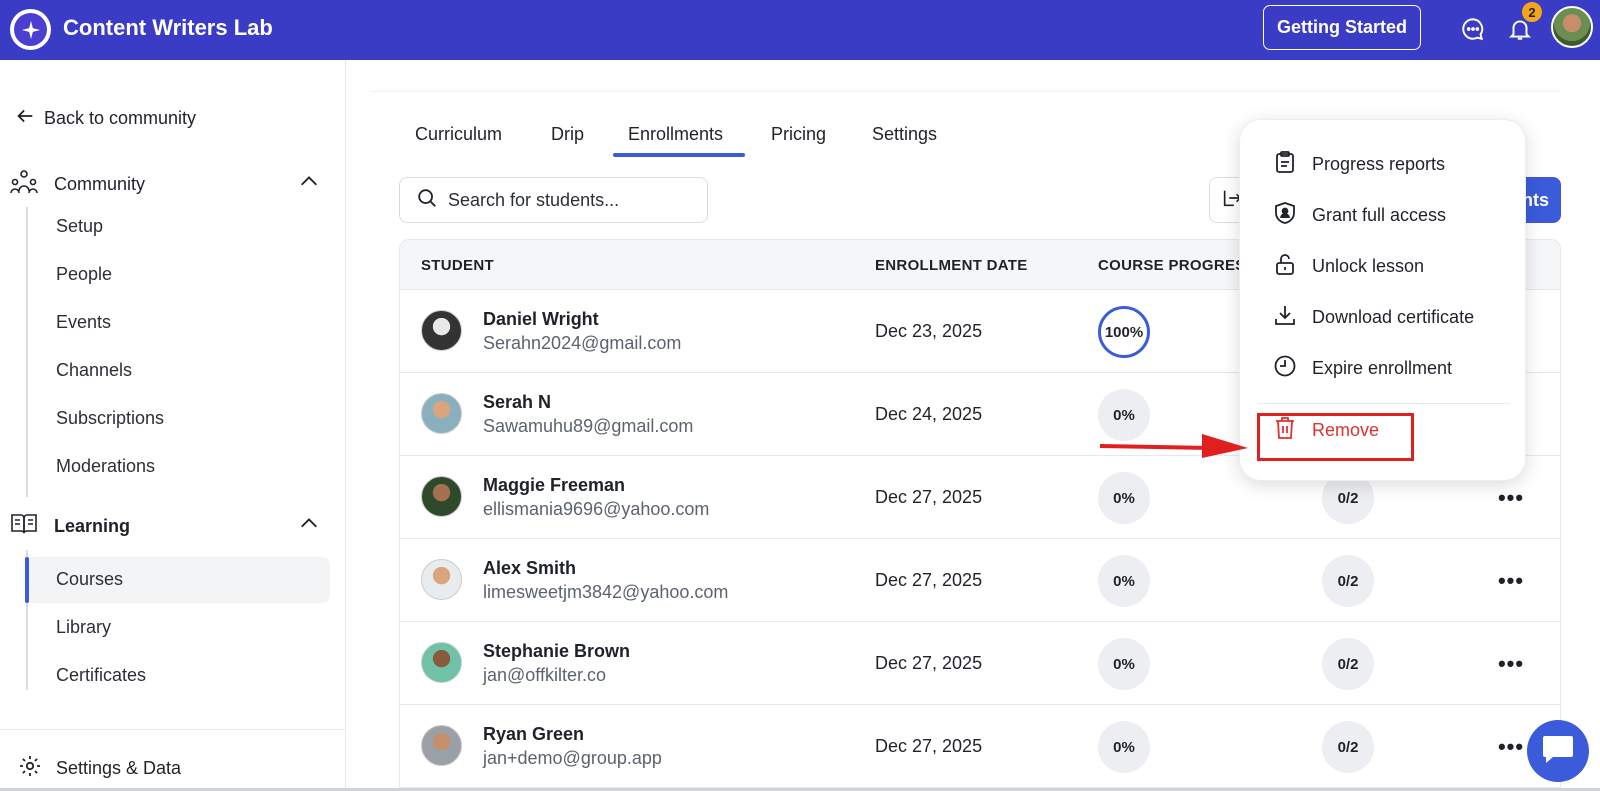 This screenshot has height=791, width=1600. Describe the element at coordinates (929, 331) in the screenshot. I see `enrollment-date: Dec 23, 2025` at that location.